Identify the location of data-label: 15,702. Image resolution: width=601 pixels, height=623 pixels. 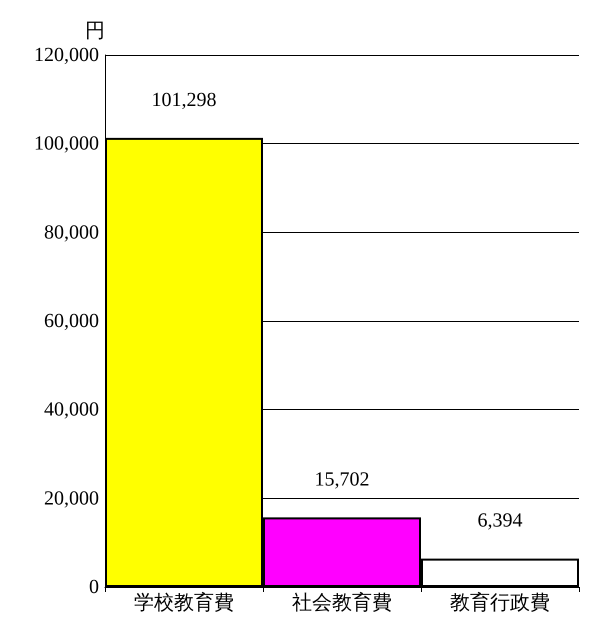
(342, 479).